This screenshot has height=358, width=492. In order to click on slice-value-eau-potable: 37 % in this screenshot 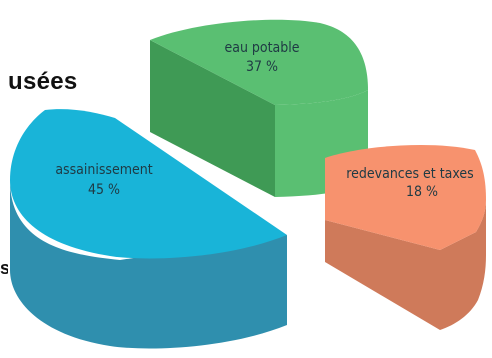, I will do `click(262, 67)`.